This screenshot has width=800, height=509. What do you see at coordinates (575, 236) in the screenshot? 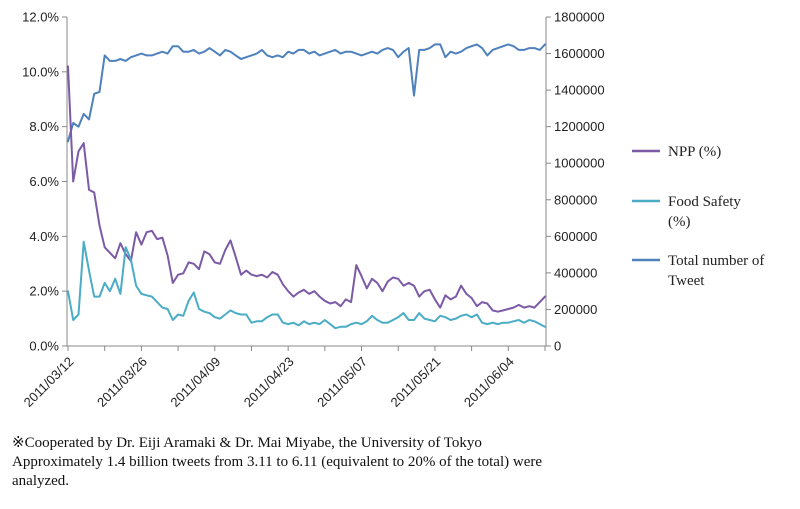
I see `y-right-tick-label: 600000` at bounding box center [575, 236].